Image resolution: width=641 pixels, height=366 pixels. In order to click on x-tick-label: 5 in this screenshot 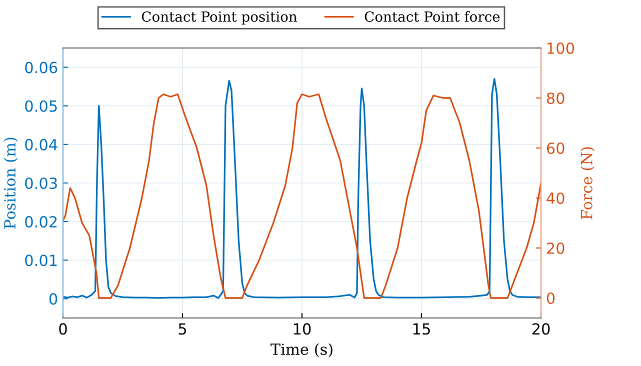, I will do `click(182, 329)`.